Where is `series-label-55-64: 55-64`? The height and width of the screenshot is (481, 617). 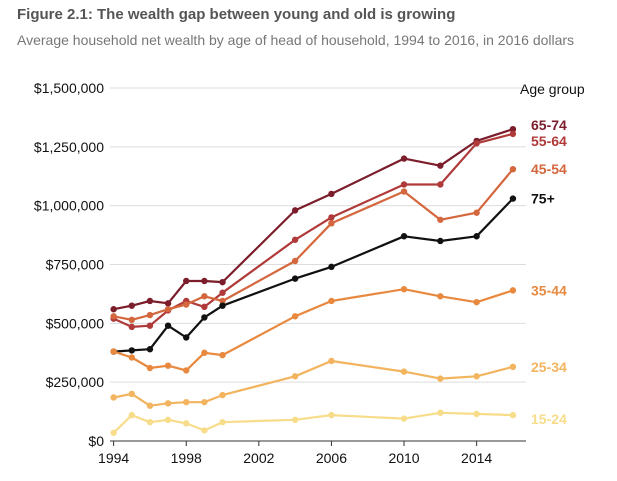
series-label-55-64: 55-64 is located at coordinates (549, 141).